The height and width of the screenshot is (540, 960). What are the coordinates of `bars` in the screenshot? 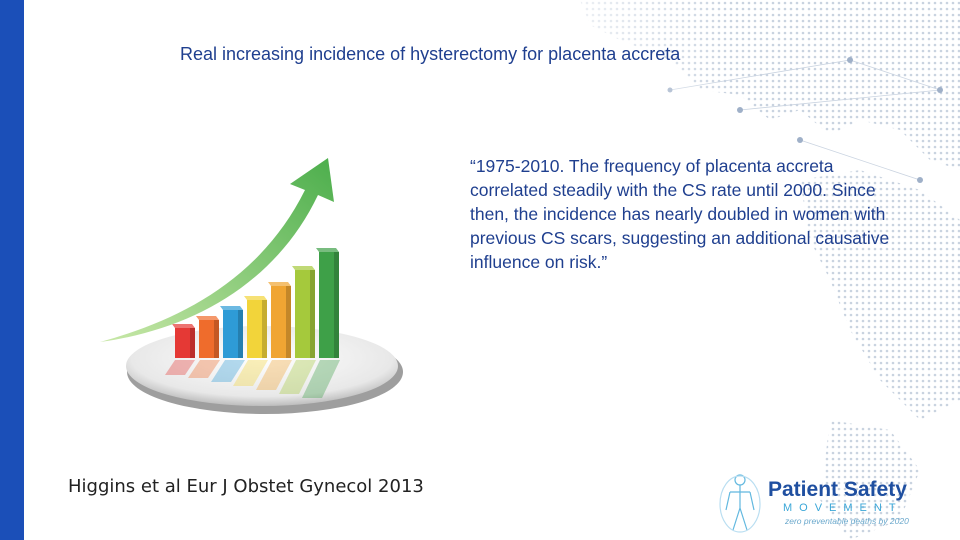 It's located at (255, 303).